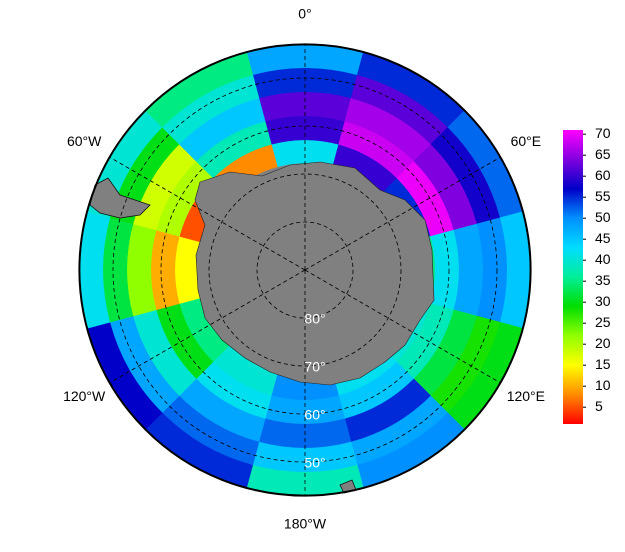 Image resolution: width=625 pixels, height=552 pixels. What do you see at coordinates (603, 364) in the screenshot?
I see `colorbar-label: 15` at bounding box center [603, 364].